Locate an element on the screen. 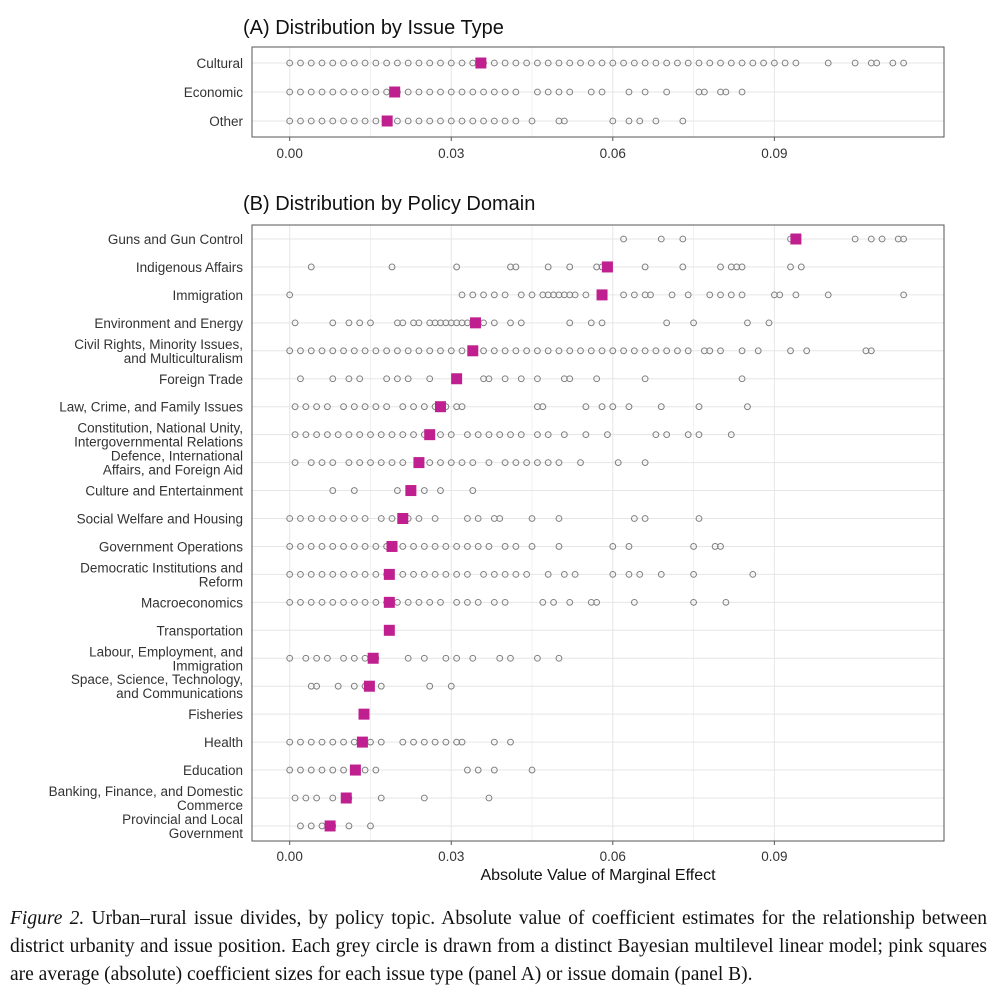 Image resolution: width=997 pixels, height=1000 pixels. category-label: Provincial and Local Government is located at coordinates (182, 826).